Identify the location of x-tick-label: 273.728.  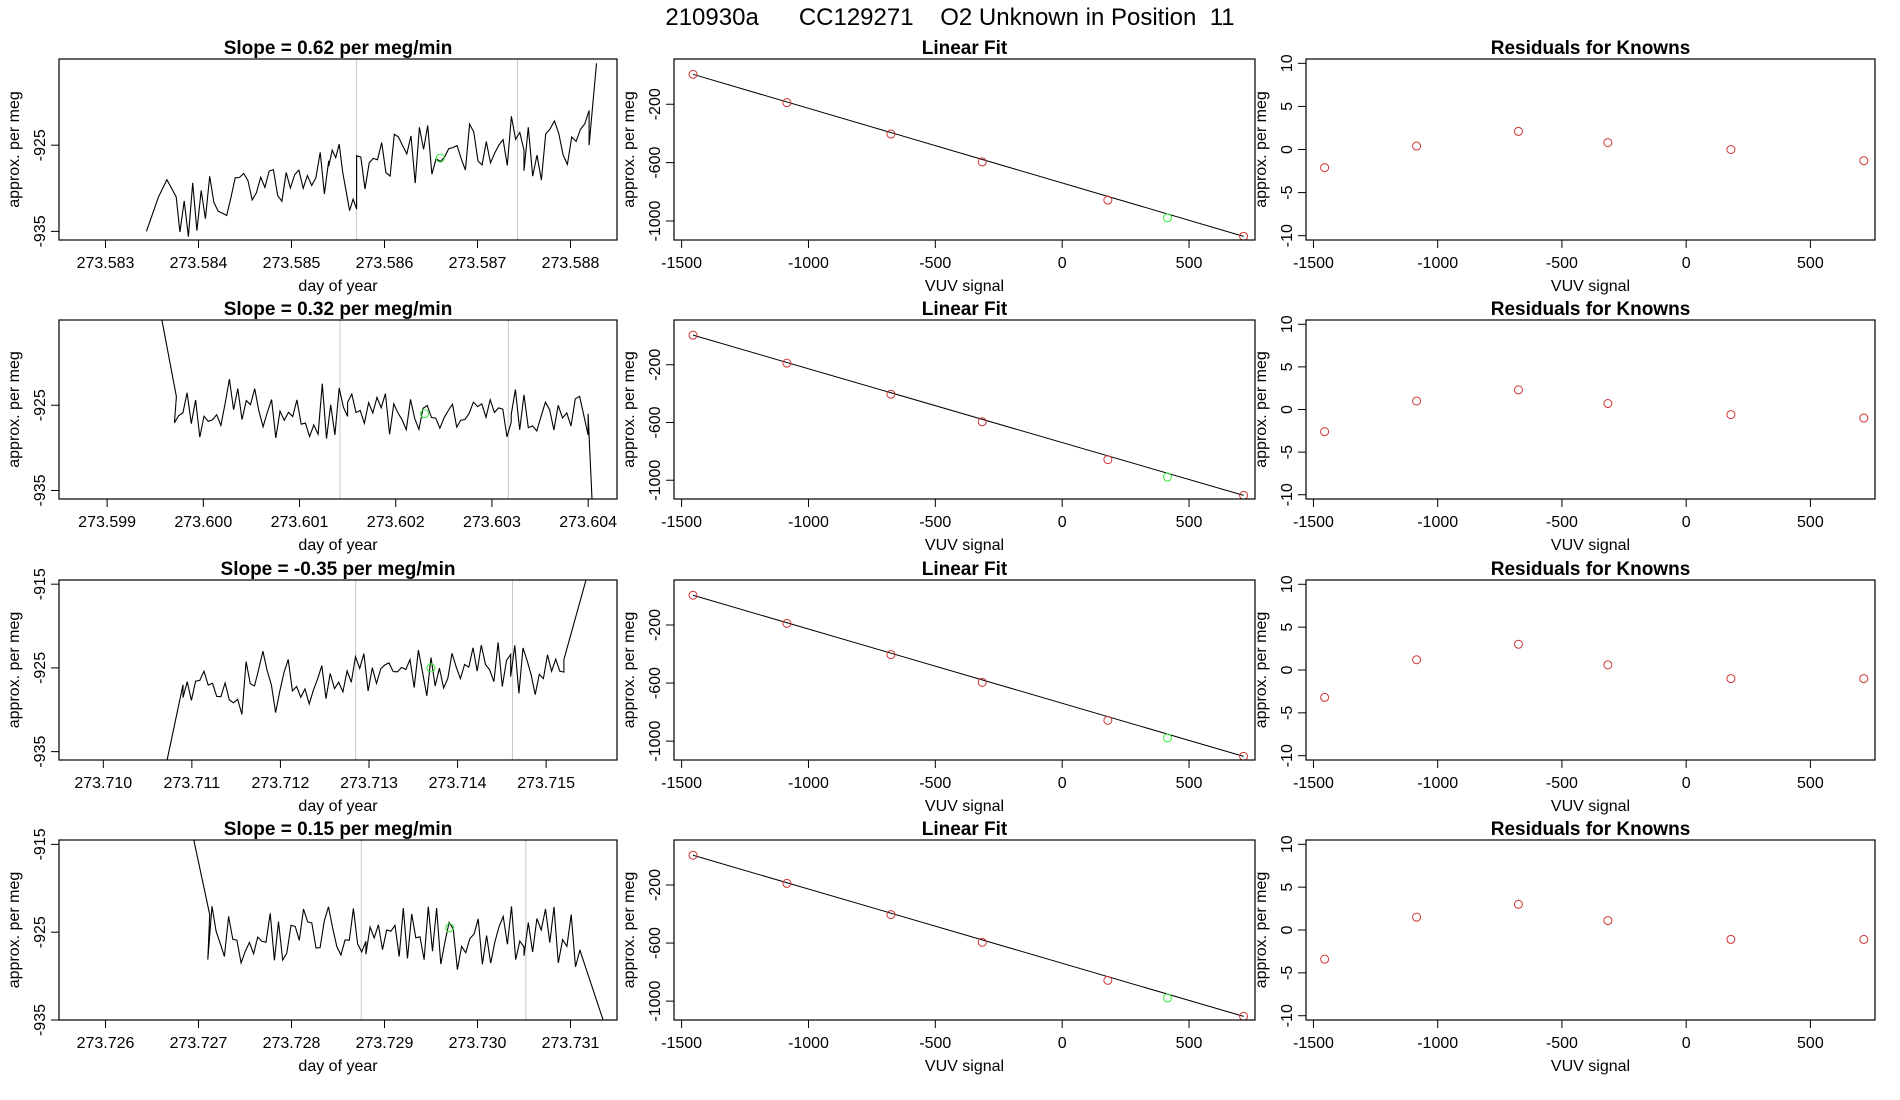
(292, 1043).